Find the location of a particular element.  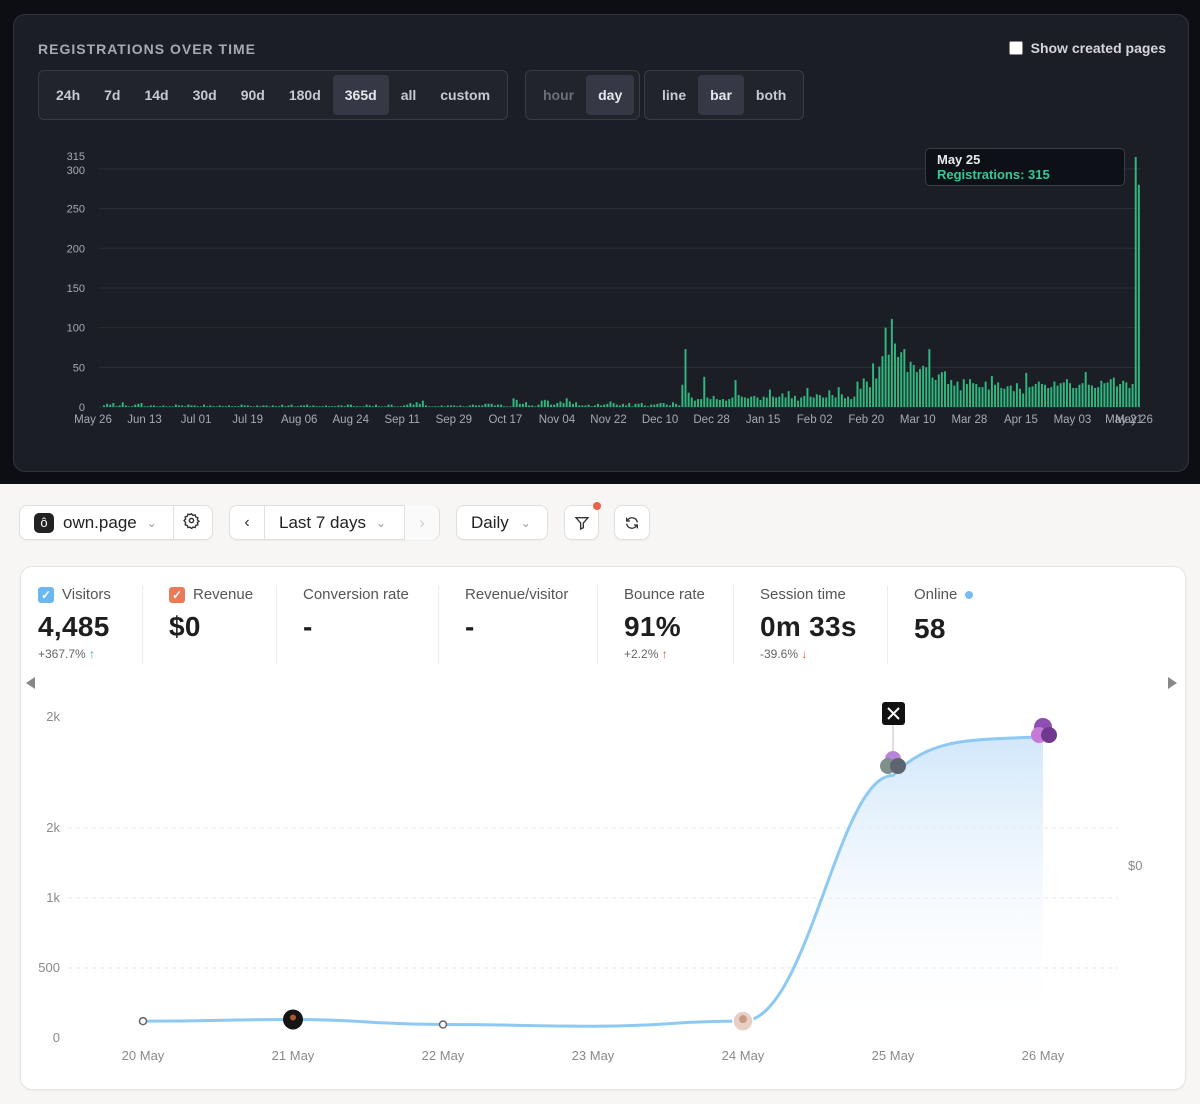

metric-label-row: ✓ Visitors is located at coordinates (74, 594).